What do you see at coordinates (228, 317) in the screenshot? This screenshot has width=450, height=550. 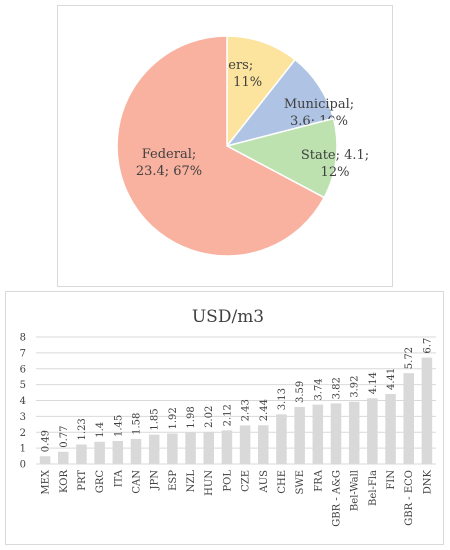 I see `bar-chart-title: USD/m3` at bounding box center [228, 317].